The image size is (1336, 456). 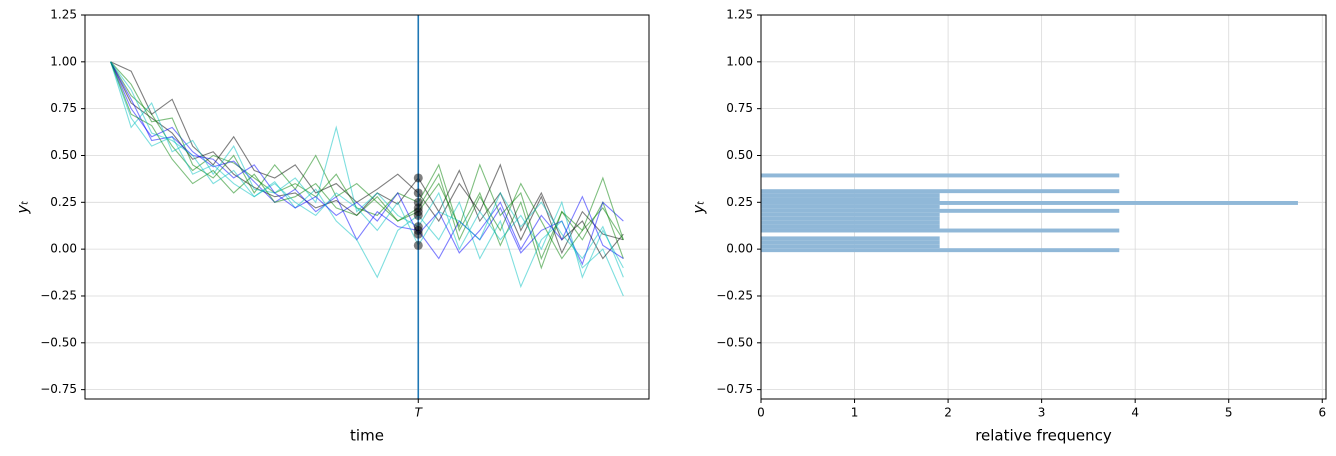 I want to click on x-tick-label: 5, so click(x=1229, y=413).